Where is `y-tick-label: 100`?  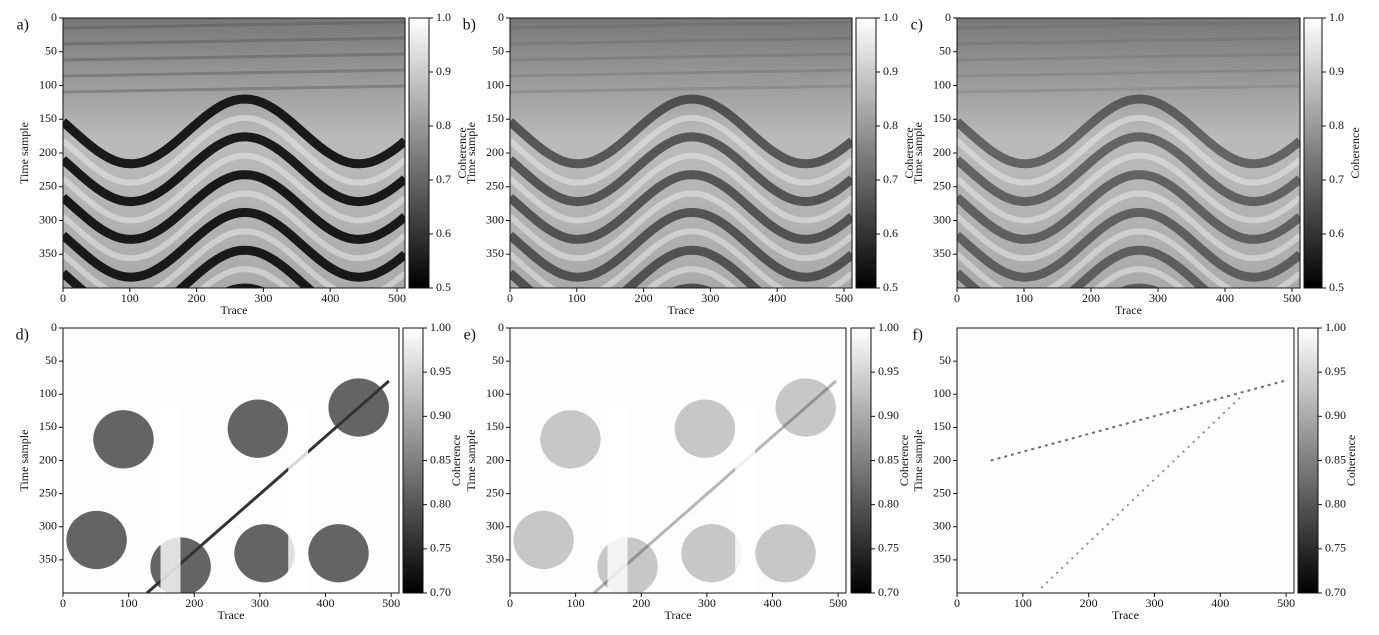
y-tick-label: 100 is located at coordinates (48, 84).